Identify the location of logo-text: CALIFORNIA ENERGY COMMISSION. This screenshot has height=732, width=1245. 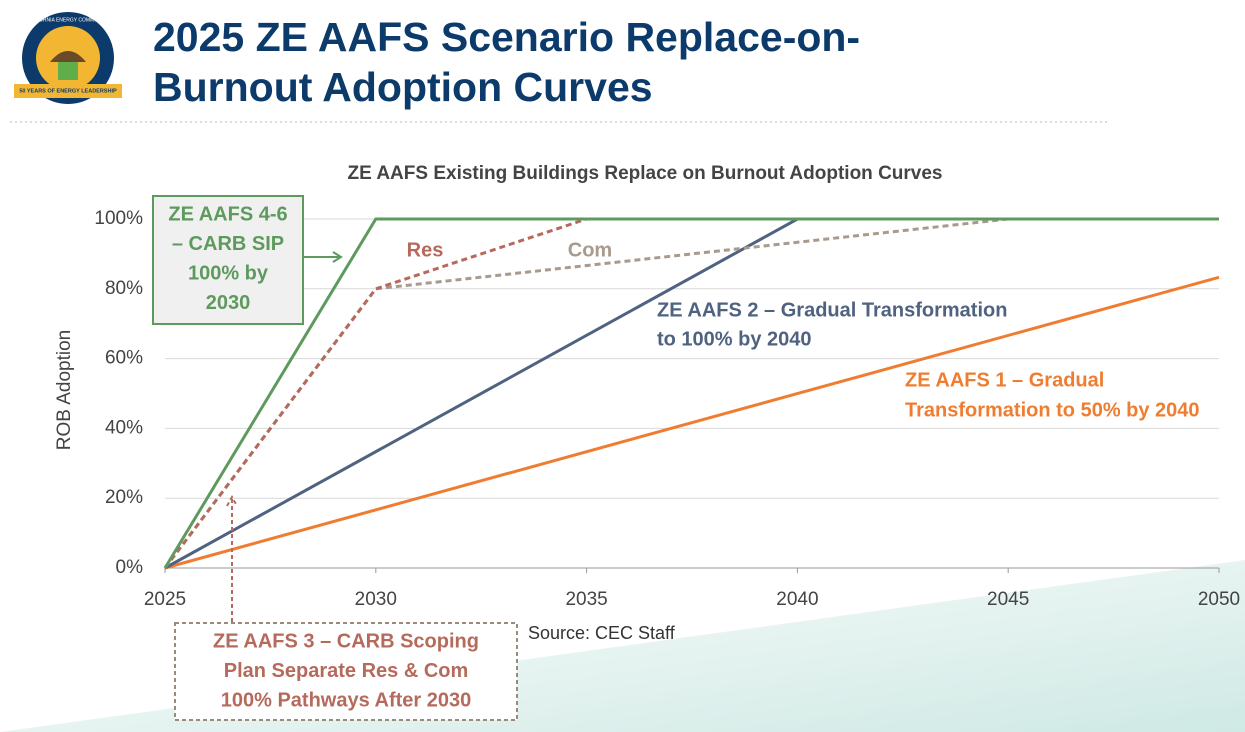
(68, 20).